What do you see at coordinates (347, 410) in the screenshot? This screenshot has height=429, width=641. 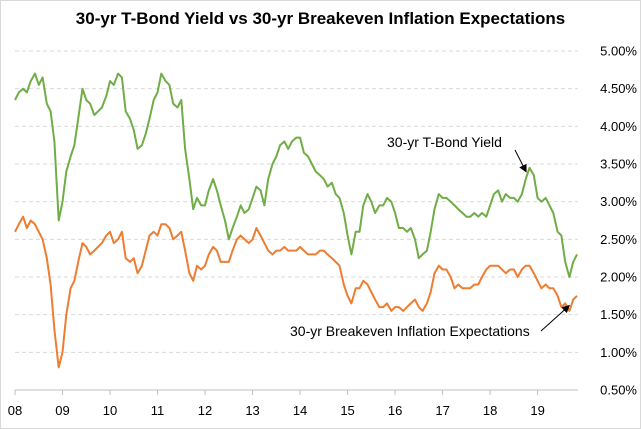 I see `x-tick-label: 15` at bounding box center [347, 410].